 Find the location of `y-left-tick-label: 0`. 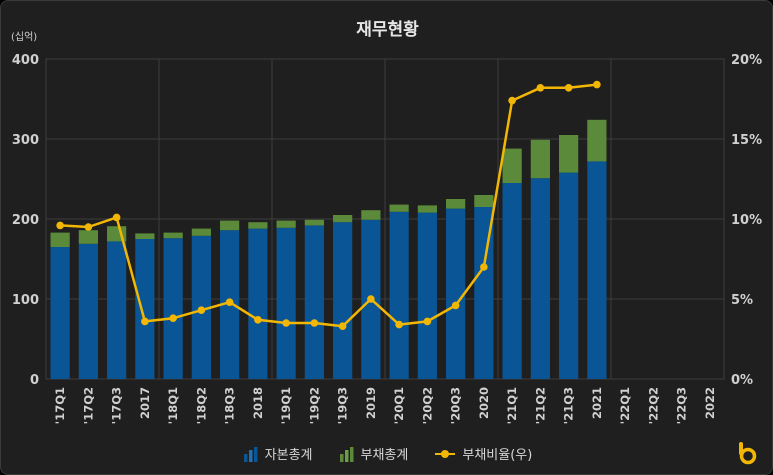

y-left-tick-label: 0 is located at coordinates (34, 380).